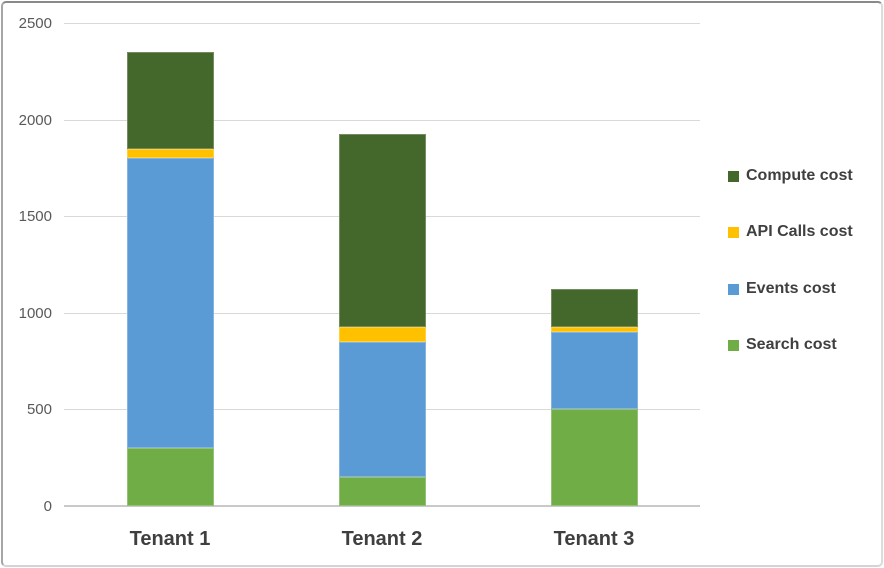 The width and height of the screenshot is (884, 568). What do you see at coordinates (799, 175) in the screenshot?
I see `legend-label-compute-cost: Compute cost` at bounding box center [799, 175].